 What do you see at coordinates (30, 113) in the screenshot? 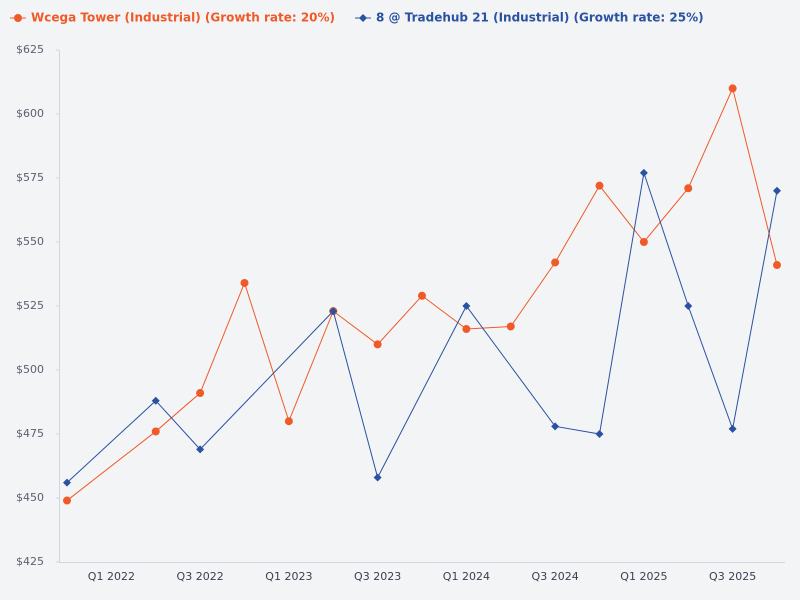
I see `y-tick-label: $600` at bounding box center [30, 113].